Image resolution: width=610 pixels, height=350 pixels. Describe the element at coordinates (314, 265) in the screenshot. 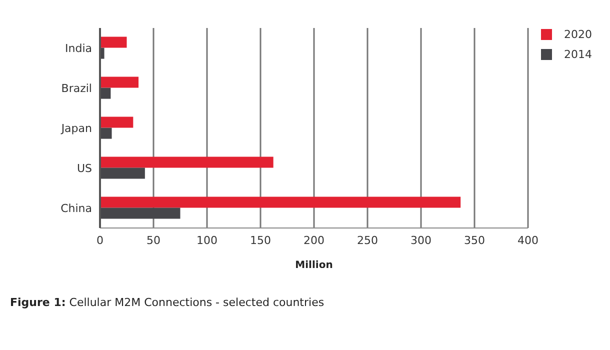

I see `x-axis-title: Million` at that location.